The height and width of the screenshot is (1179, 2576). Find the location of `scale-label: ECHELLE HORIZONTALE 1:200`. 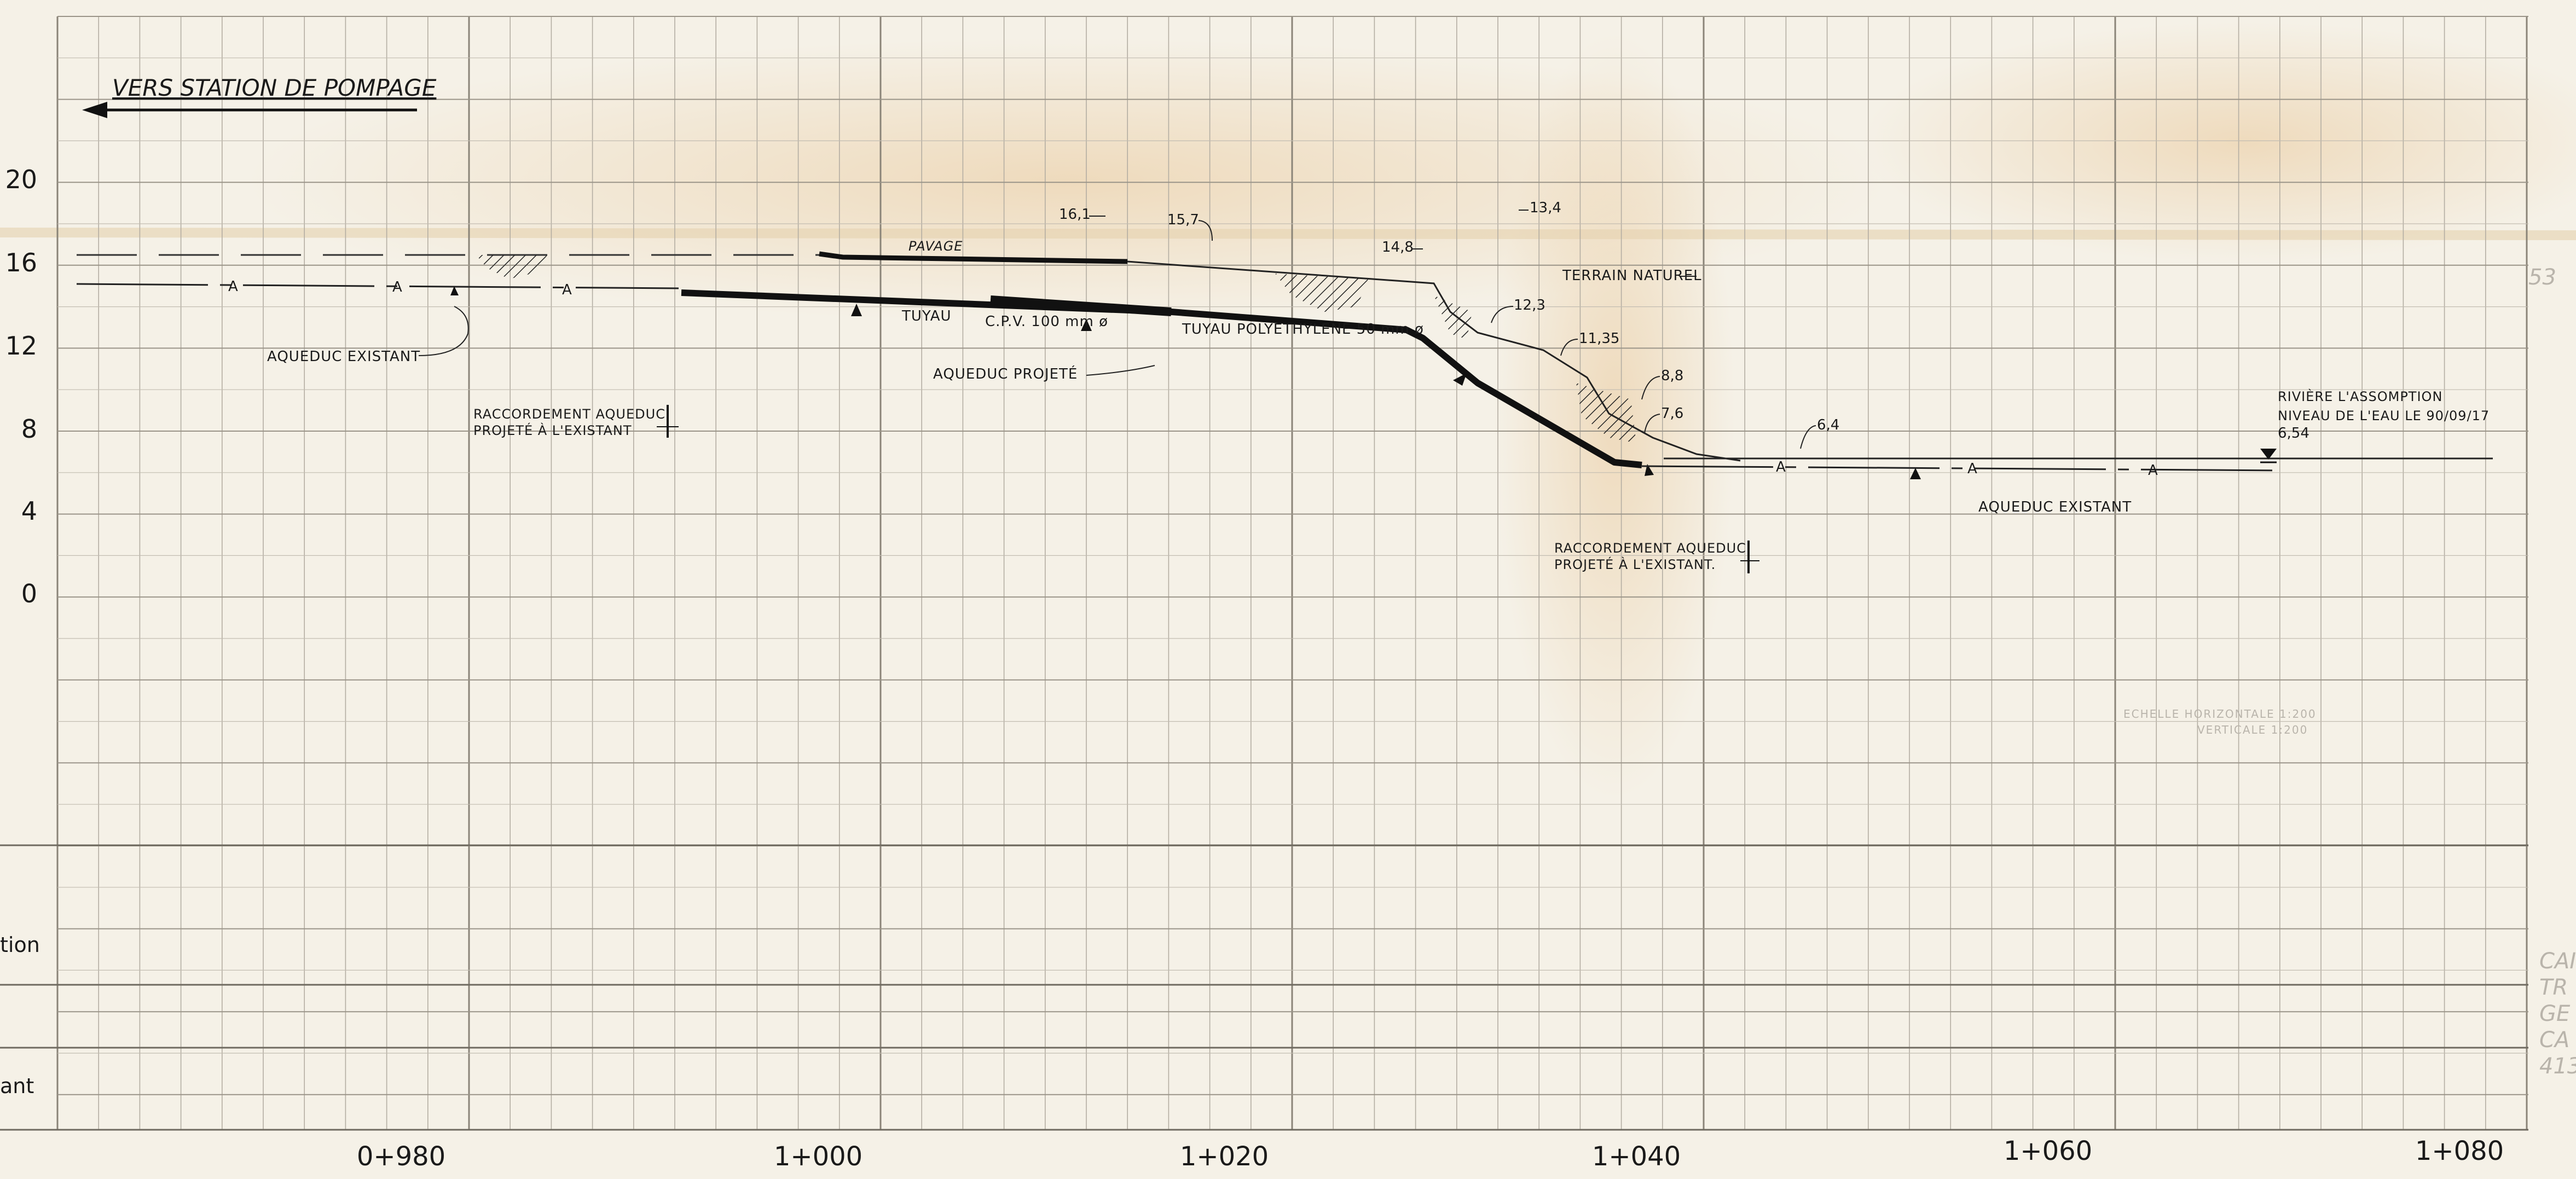

scale-label: ECHELLE HORIZONTALE 1:200 is located at coordinates (2220, 714).